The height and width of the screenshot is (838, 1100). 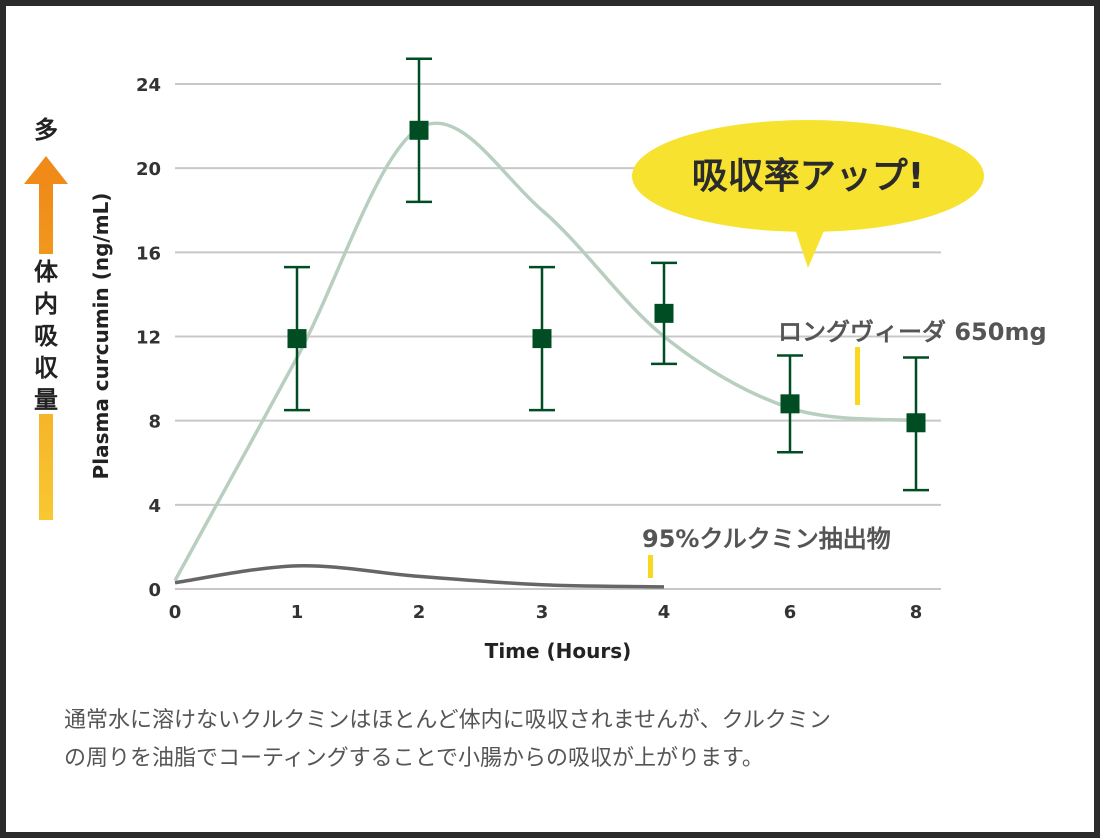 I want to click on absorption-arrow-head, so click(x=46, y=170).